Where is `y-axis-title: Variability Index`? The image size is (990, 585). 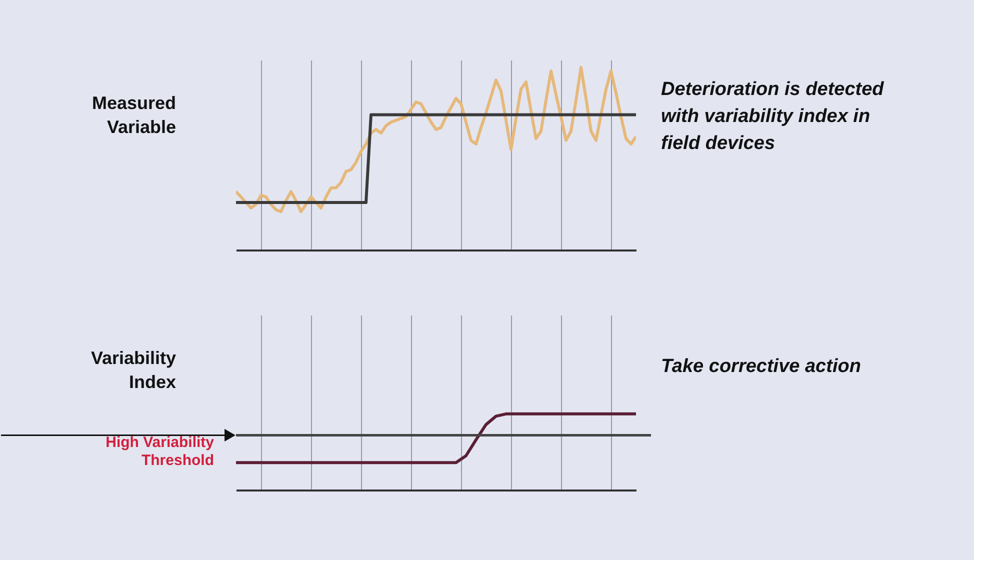
y-axis-title: Variability Index is located at coordinates (133, 370).